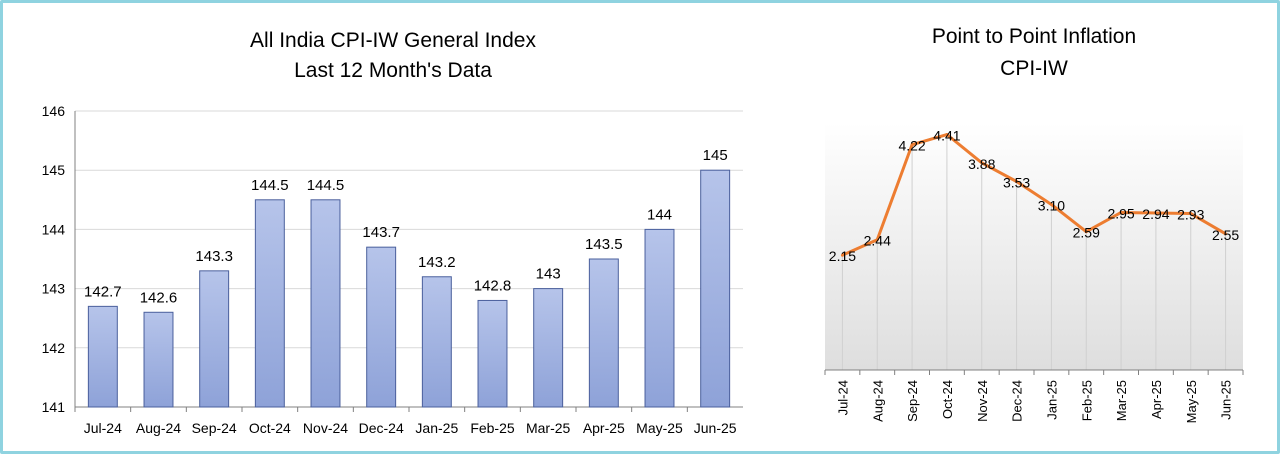 This screenshot has height=454, width=1280. What do you see at coordinates (1086, 400) in the screenshot?
I see `line-x-tick-label: Feb-25` at bounding box center [1086, 400].